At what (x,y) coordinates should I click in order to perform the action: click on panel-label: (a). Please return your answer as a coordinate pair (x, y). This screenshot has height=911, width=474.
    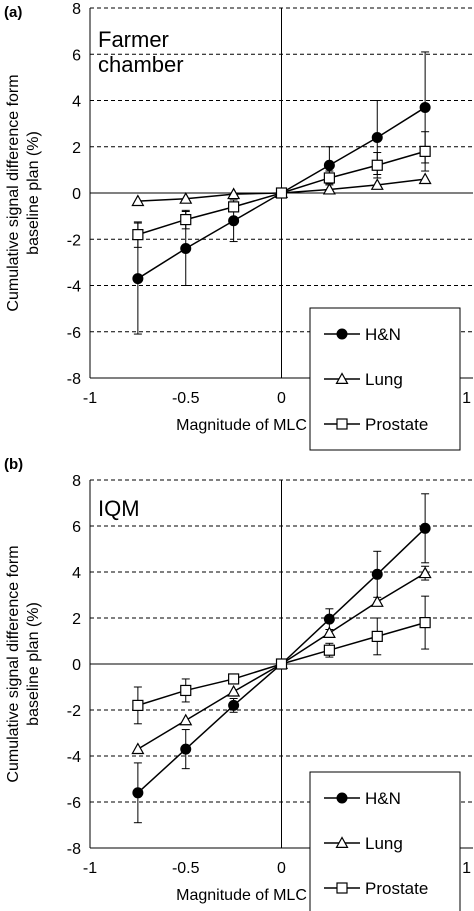
    Looking at the image, I should click on (13, 12).